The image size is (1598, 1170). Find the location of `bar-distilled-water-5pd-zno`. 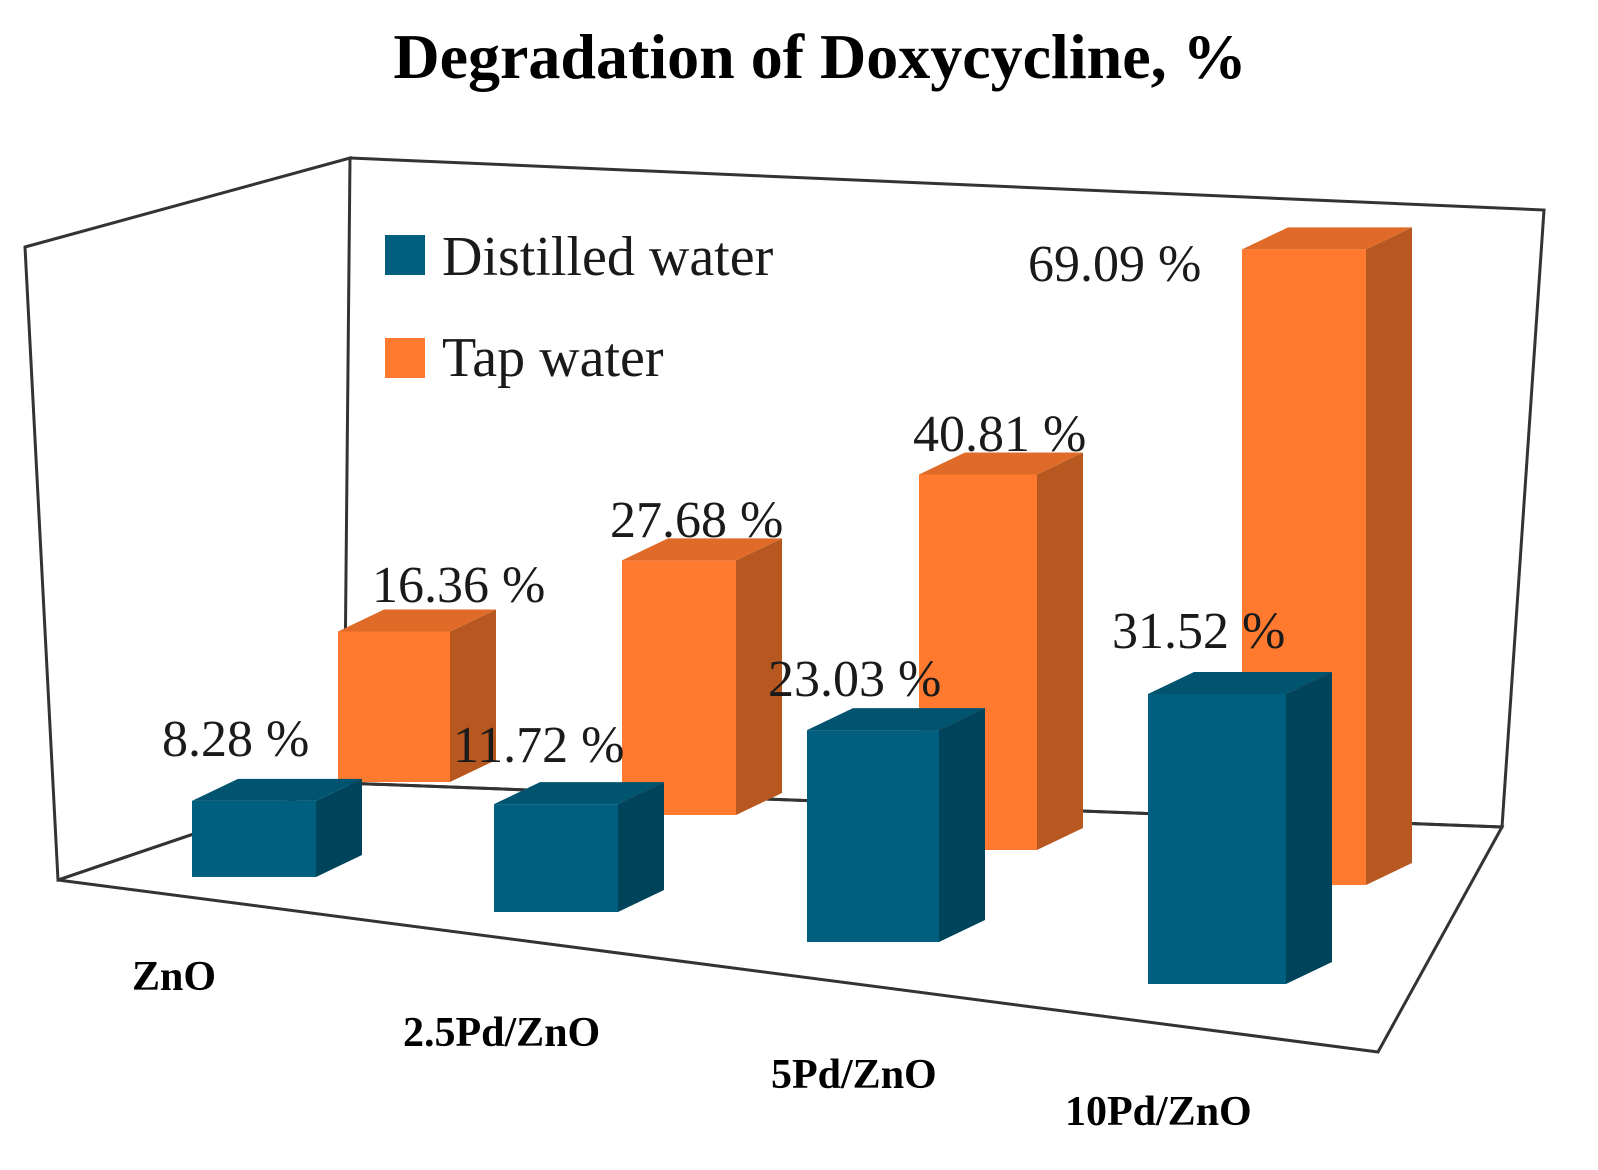

bar-distilled-water-5pd-zno is located at coordinates (896, 825).